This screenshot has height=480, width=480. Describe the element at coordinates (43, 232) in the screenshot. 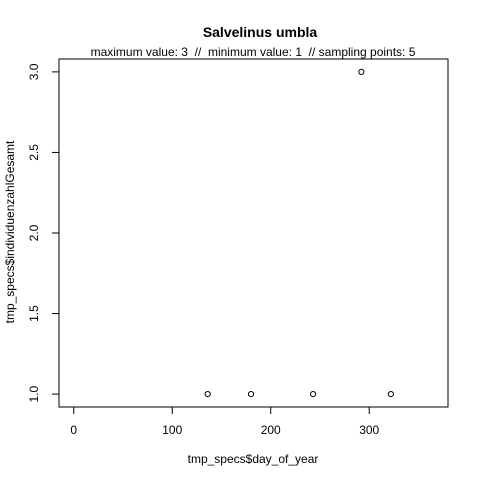

I see `y-axis: 1.0 1.5 2.0 2.5 3.0` at that location.